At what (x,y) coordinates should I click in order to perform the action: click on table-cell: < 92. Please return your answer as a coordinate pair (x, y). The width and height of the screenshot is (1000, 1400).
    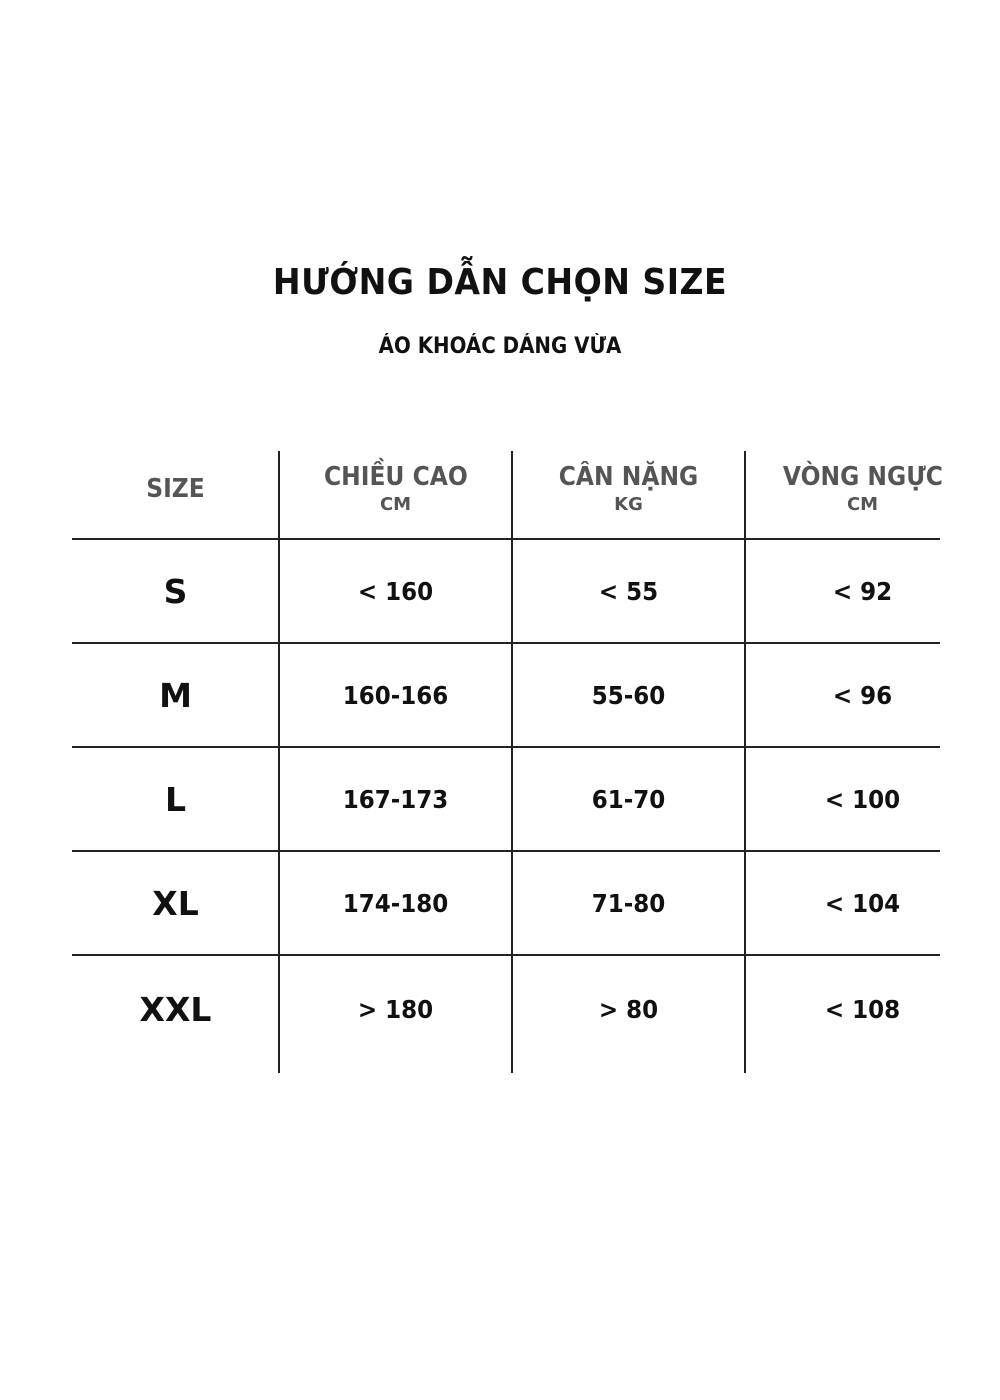
    Looking at the image, I should click on (862, 591).